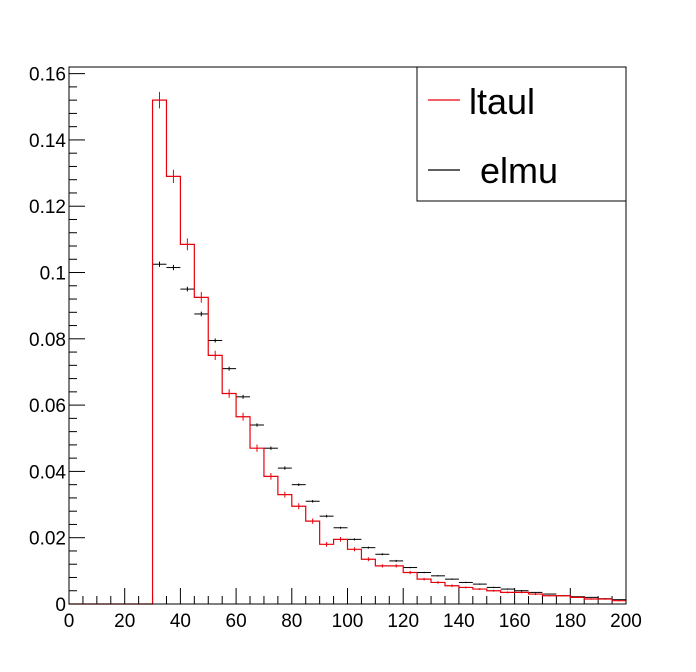  I want to click on legend: ltaul elmu, so click(521, 134).